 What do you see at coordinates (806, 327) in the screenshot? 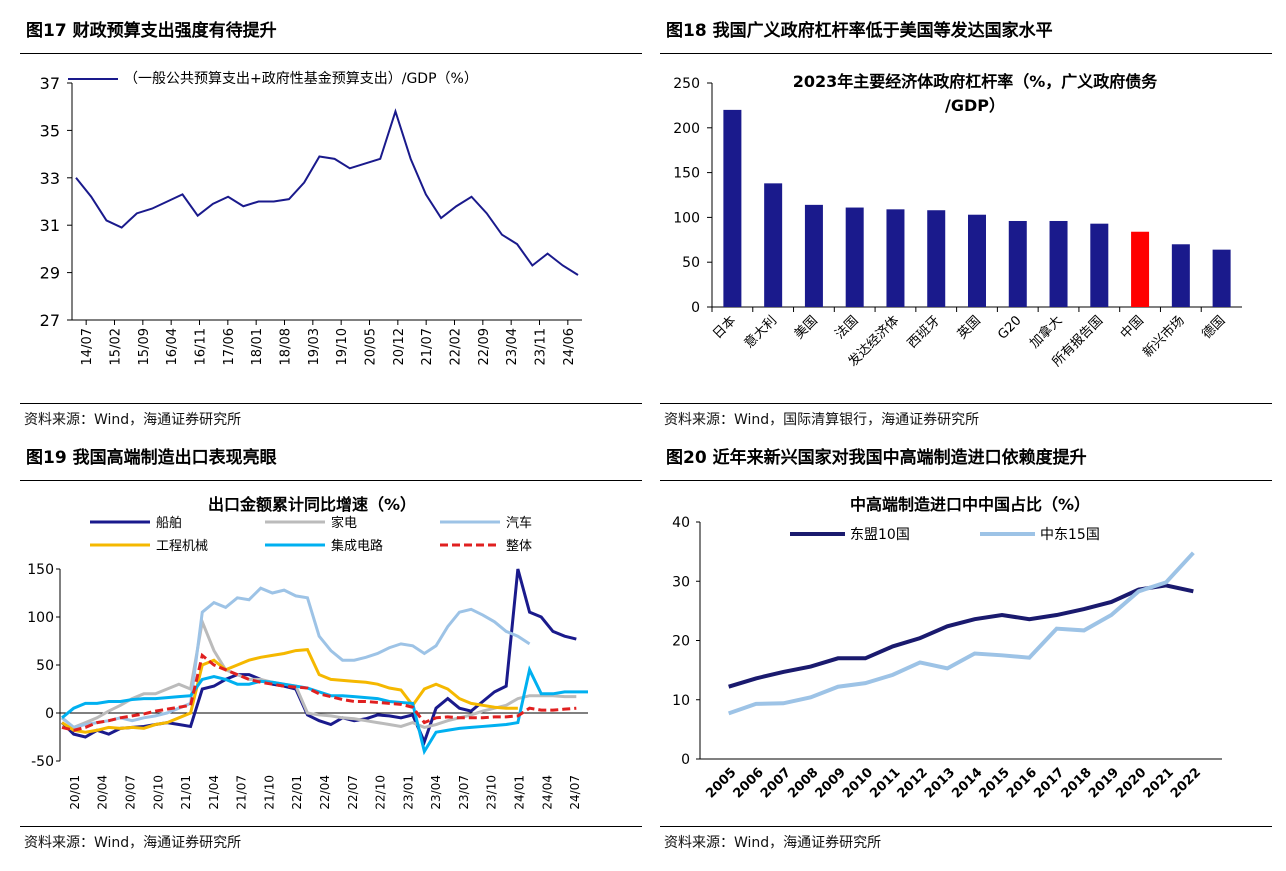
I see `x-tick-label: 美国` at bounding box center [806, 327].